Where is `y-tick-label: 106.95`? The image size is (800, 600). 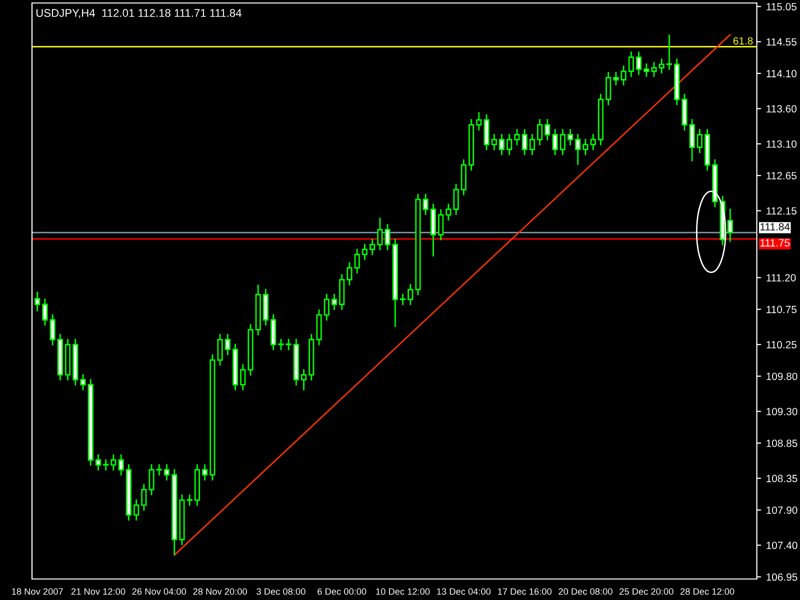 y-tick-label: 106.95 is located at coordinates (782, 577).